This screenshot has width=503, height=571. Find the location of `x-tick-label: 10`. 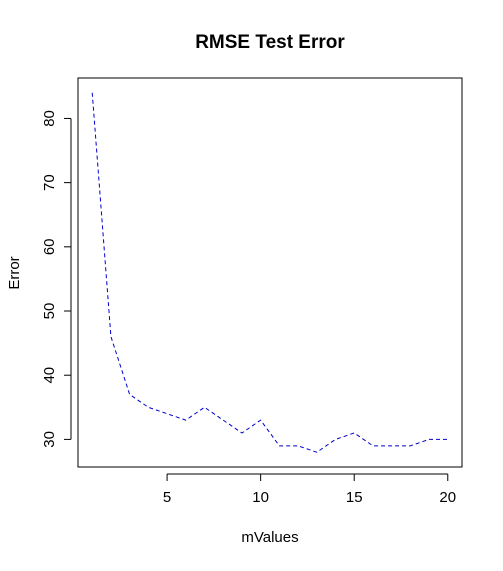

x-tick-label: 10 is located at coordinates (260, 497).